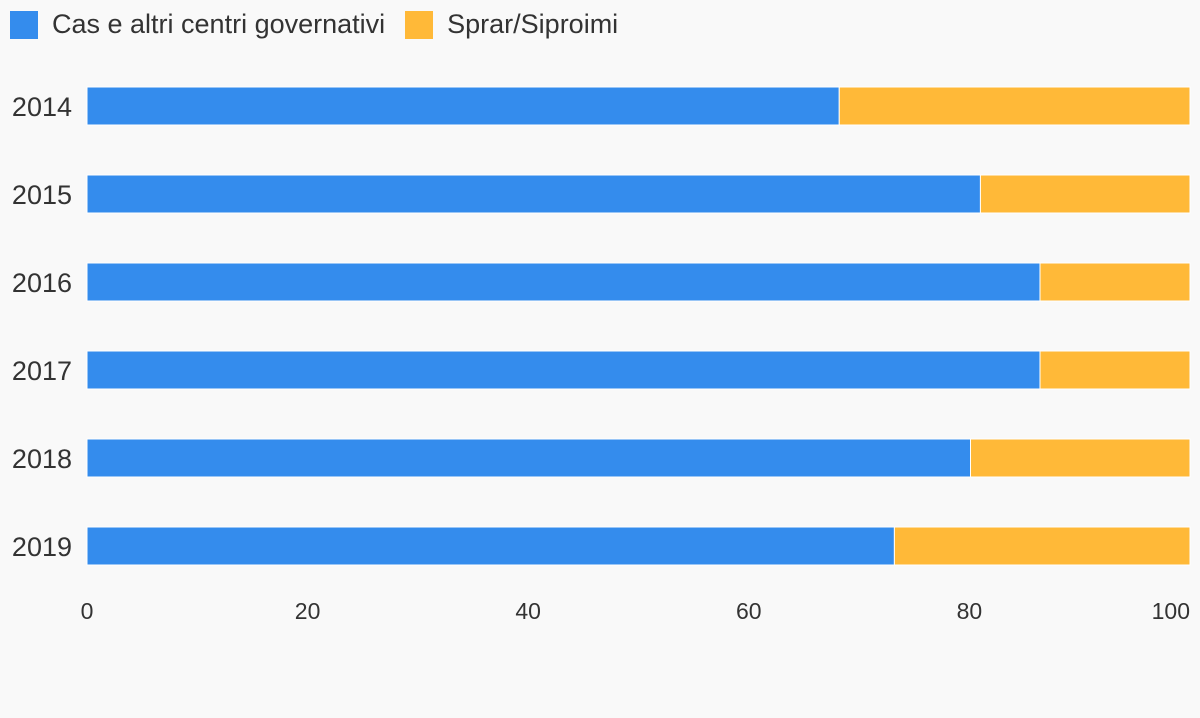  I want to click on x-tick-label-0: 0, so click(87, 611).